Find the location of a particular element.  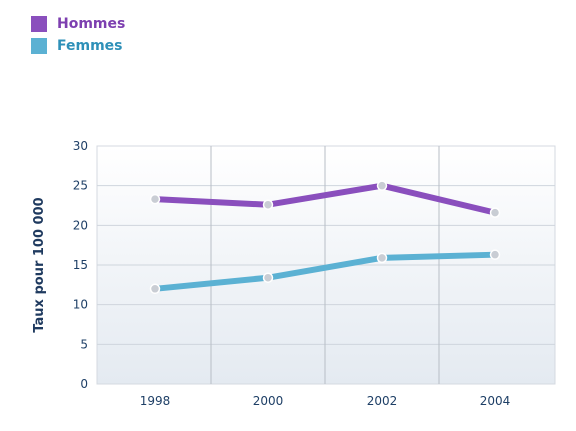

legend-item-hommes: Hommes is located at coordinates (78, 24).